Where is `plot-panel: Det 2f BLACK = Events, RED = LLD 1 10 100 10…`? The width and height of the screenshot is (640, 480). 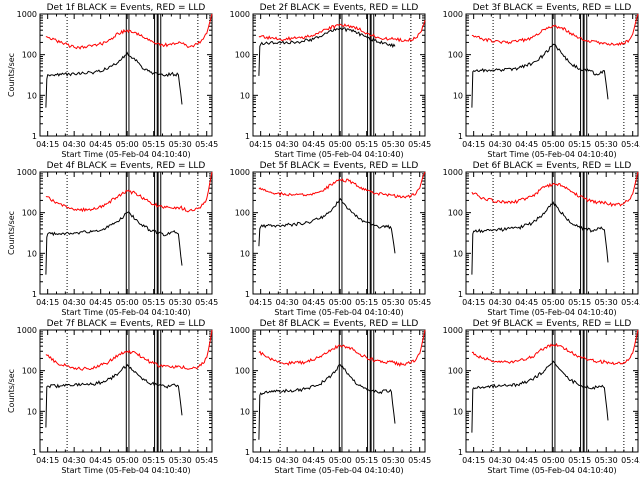
plot-panel: Det 2f BLACK = Events, RED = LLD 1 10 100 10… is located at coordinates (331, 81).